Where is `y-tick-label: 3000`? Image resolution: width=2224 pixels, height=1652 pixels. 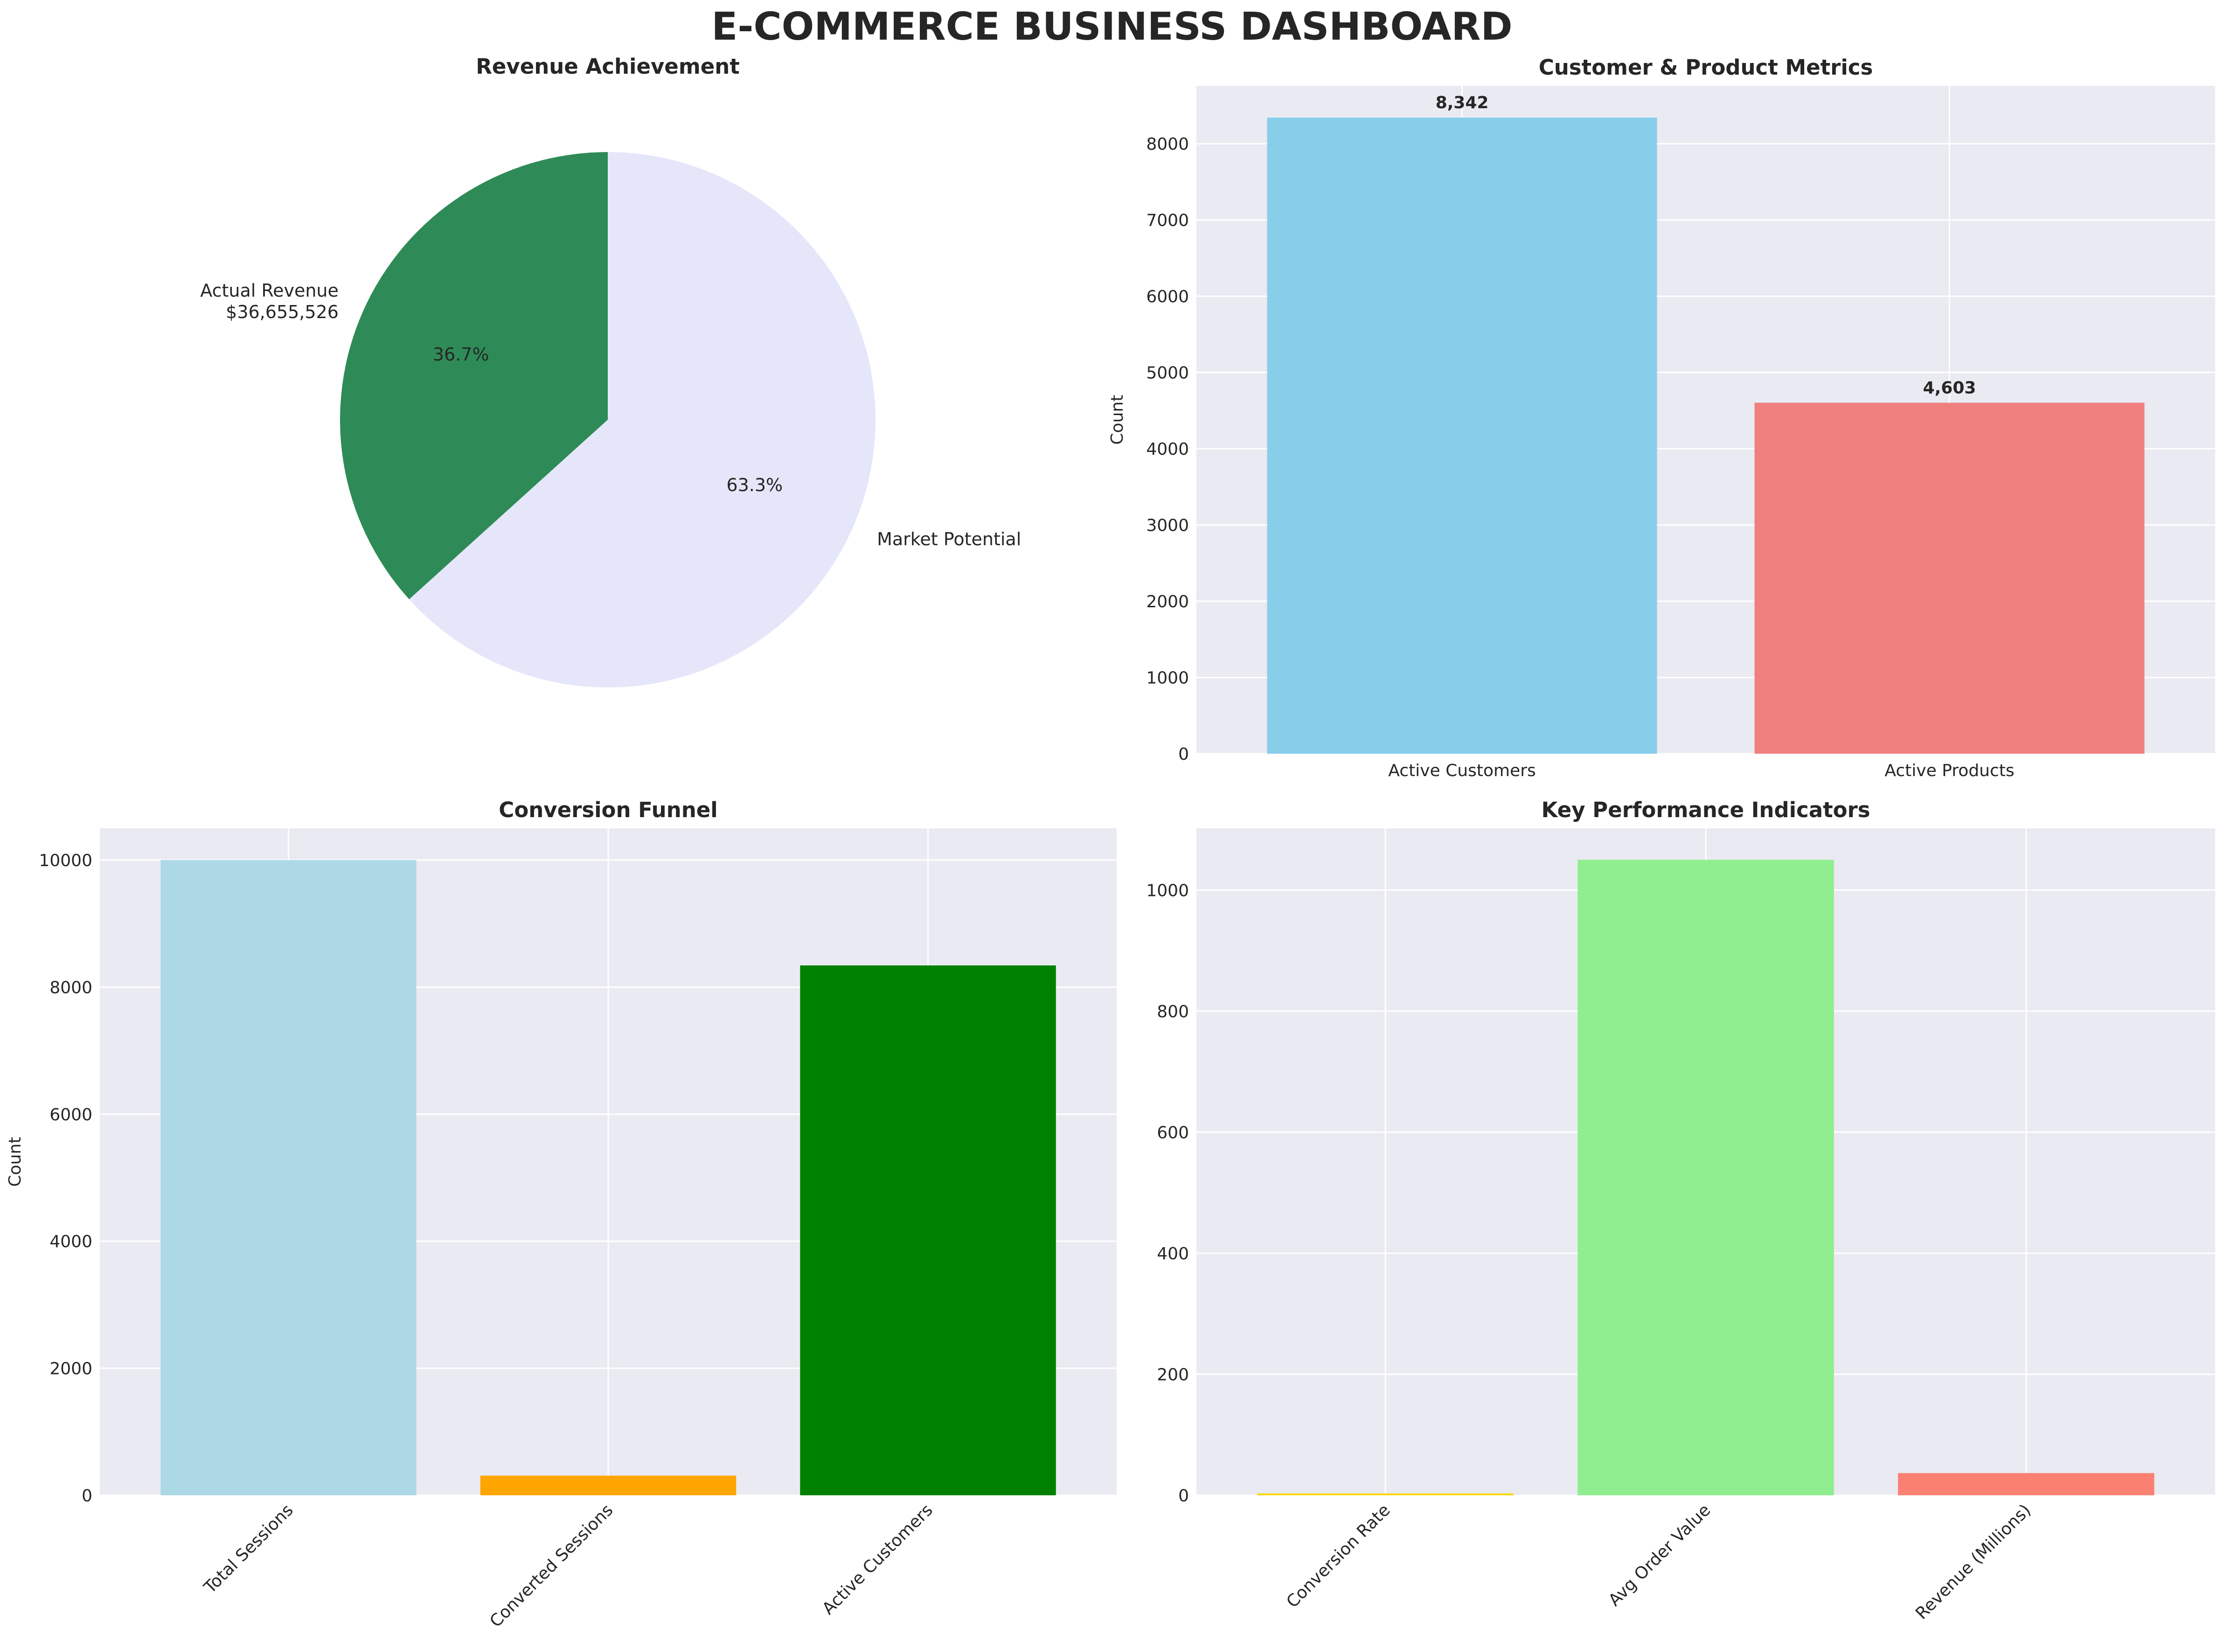
y-tick-label: 3000 is located at coordinates (1167, 525).